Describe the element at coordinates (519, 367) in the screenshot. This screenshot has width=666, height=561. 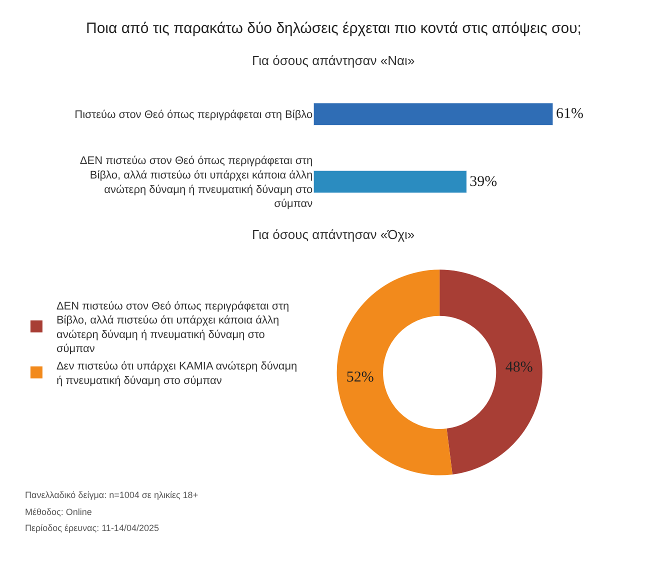
I see `data-label: 48%` at that location.